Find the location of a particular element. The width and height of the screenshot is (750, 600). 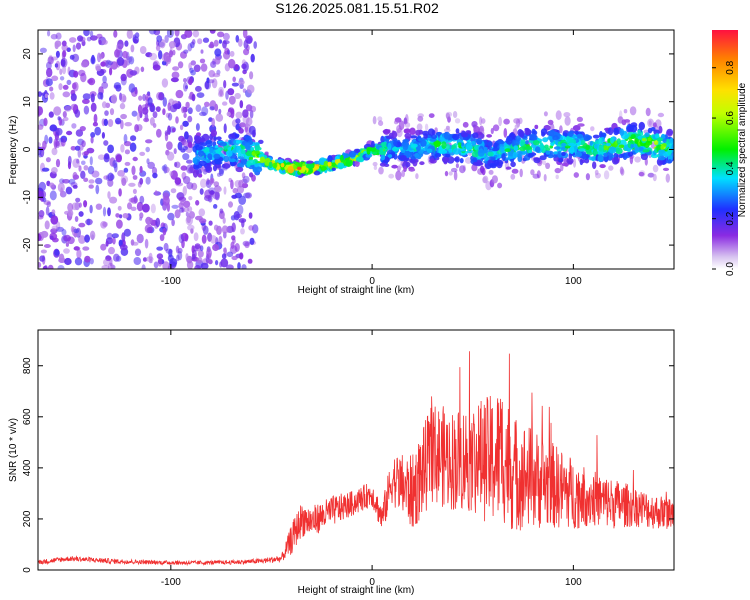

snr-x-axis-label: Height of straight line (km) is located at coordinates (356, 590).